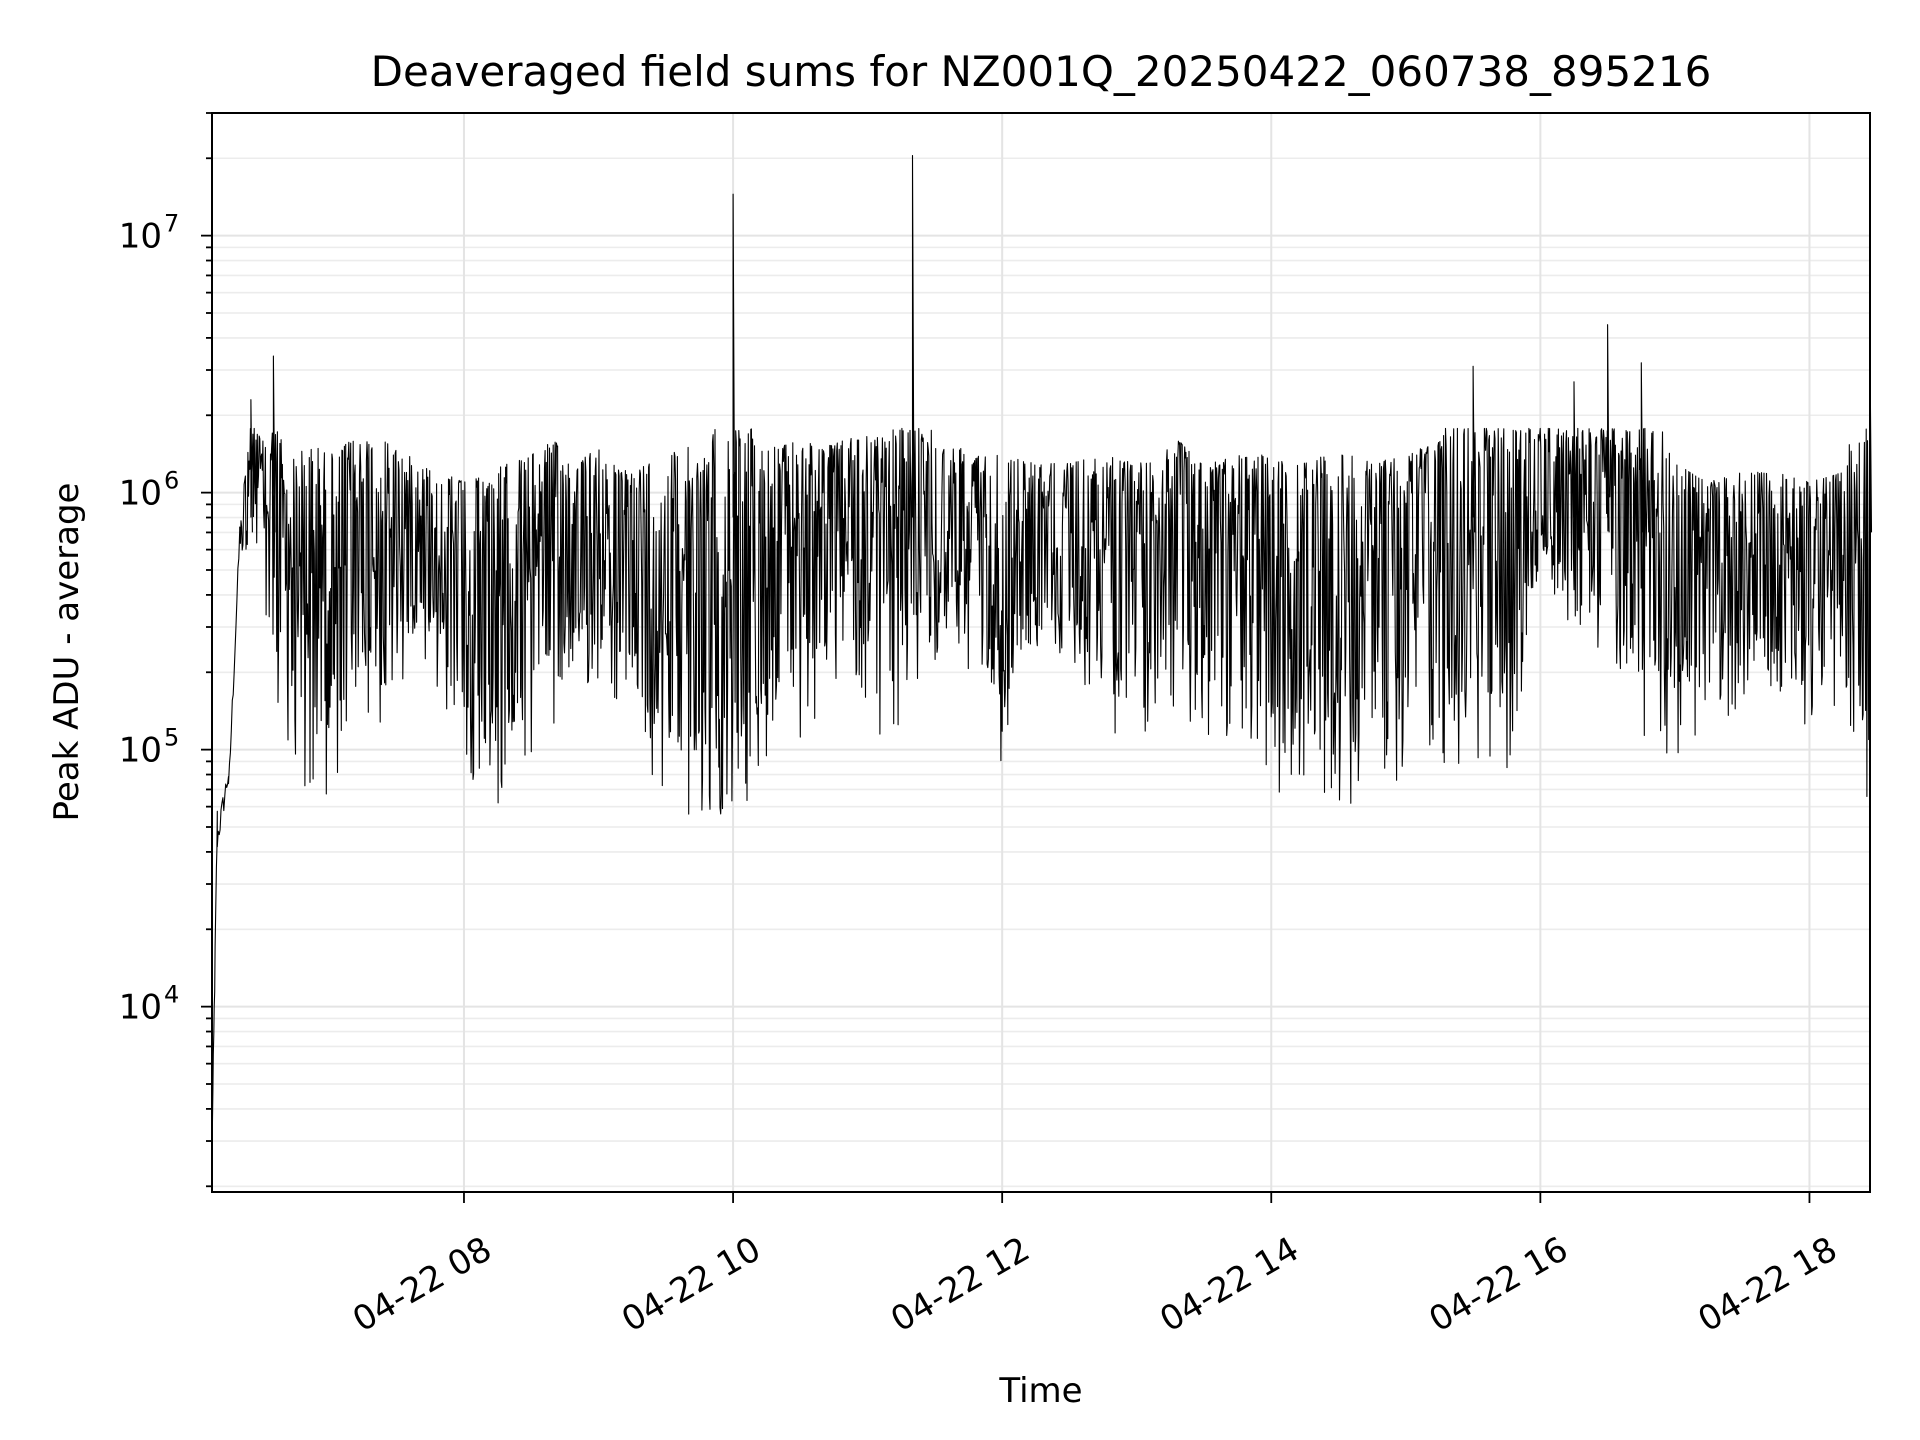 The image size is (1920, 1440). What do you see at coordinates (171, 995) in the screenshot?
I see `y-tick-exponent: 4` at bounding box center [171, 995].